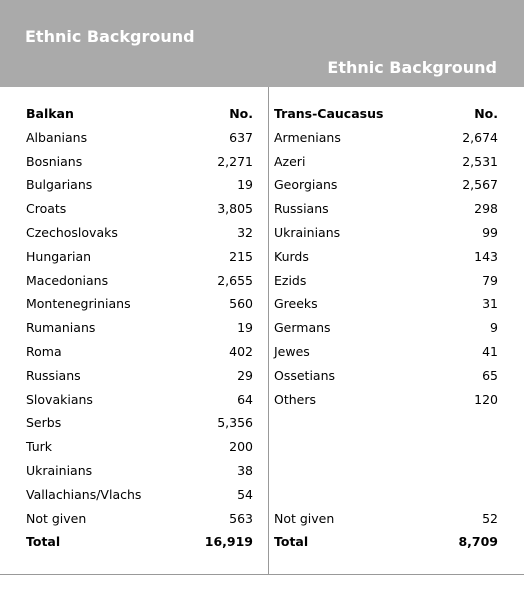 The image size is (524, 592). I want to click on caucasus-row-name: Greeks, so click(296, 304).